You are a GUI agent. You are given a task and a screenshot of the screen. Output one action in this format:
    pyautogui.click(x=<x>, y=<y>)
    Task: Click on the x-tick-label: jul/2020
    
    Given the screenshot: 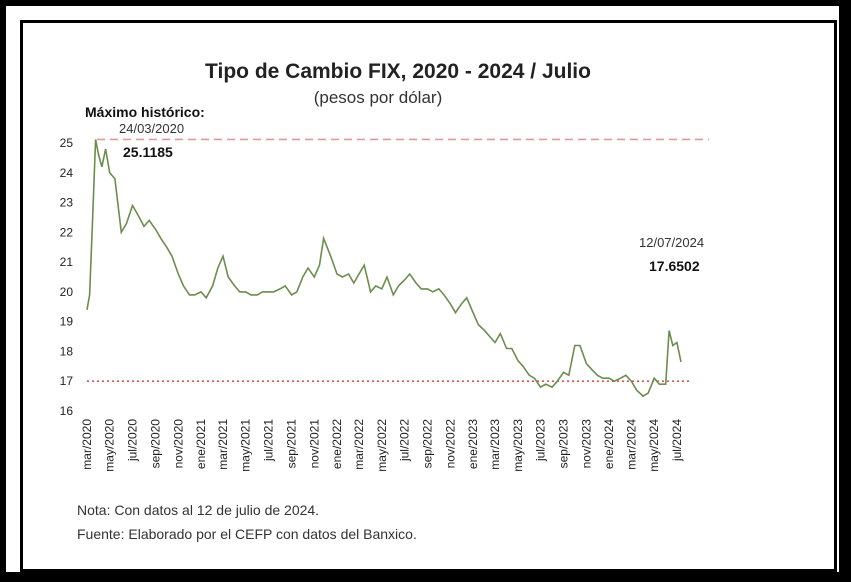 What is the action you would take?
    pyautogui.click(x=132, y=440)
    